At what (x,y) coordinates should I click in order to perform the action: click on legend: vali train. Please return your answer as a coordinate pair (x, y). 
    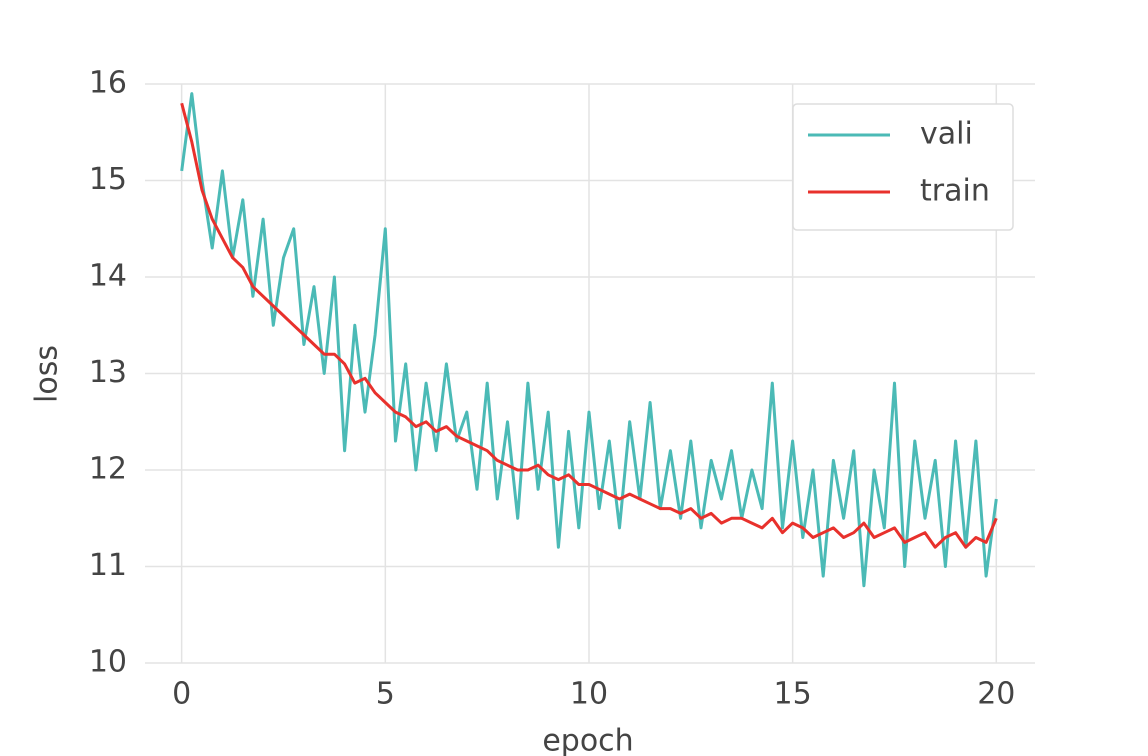
    Looking at the image, I should click on (903, 167).